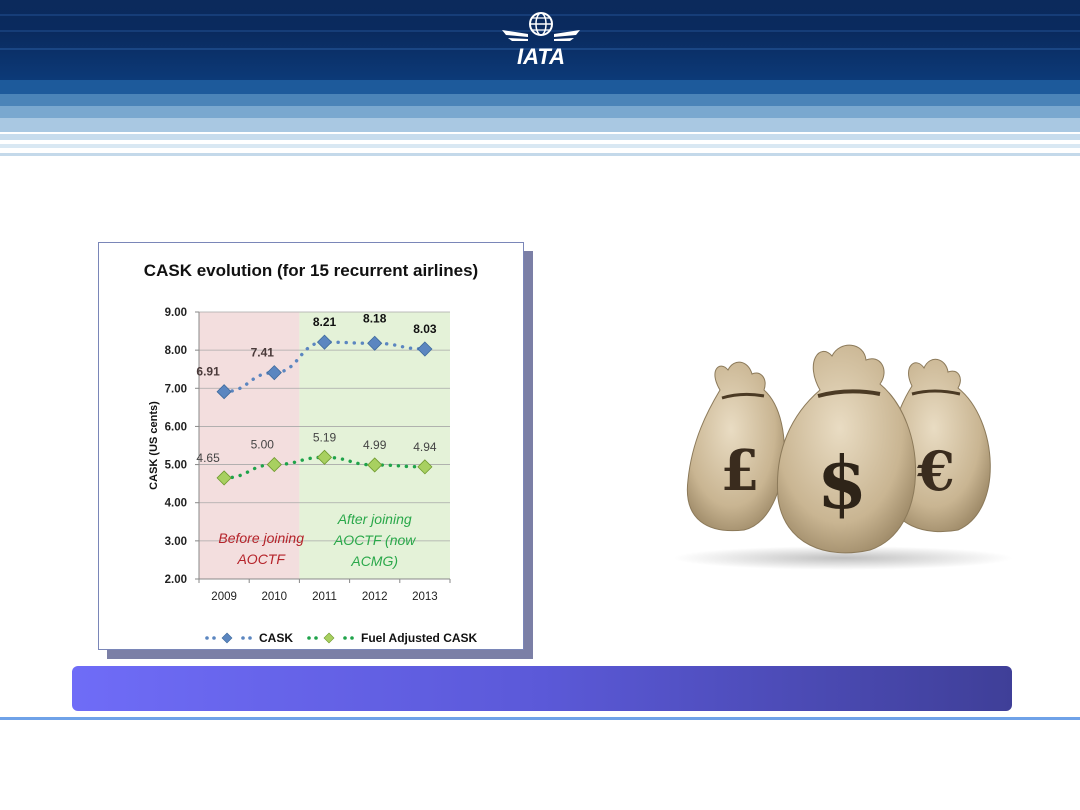 The width and height of the screenshot is (1080, 810). Describe the element at coordinates (375, 445) in the screenshot. I see `data-label-1: 4.99` at that location.